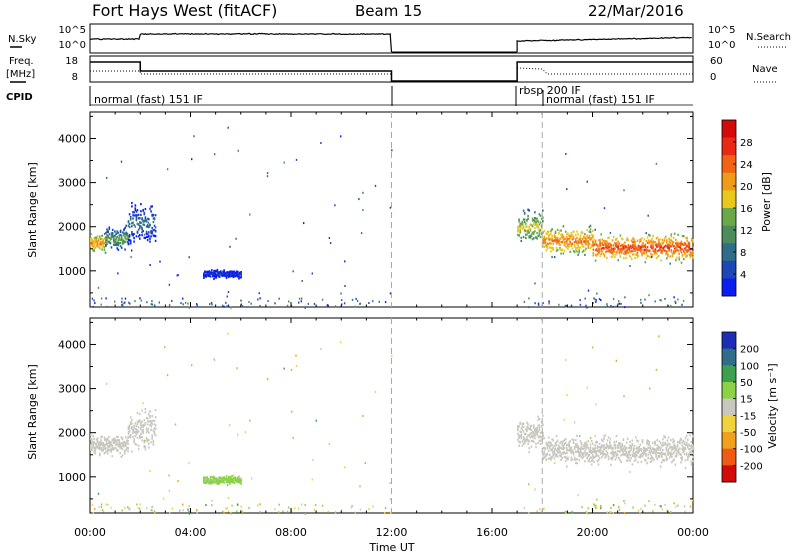 The height and width of the screenshot is (554, 800). I want to click on x-tick-label-5: 20:00, so click(593, 532).